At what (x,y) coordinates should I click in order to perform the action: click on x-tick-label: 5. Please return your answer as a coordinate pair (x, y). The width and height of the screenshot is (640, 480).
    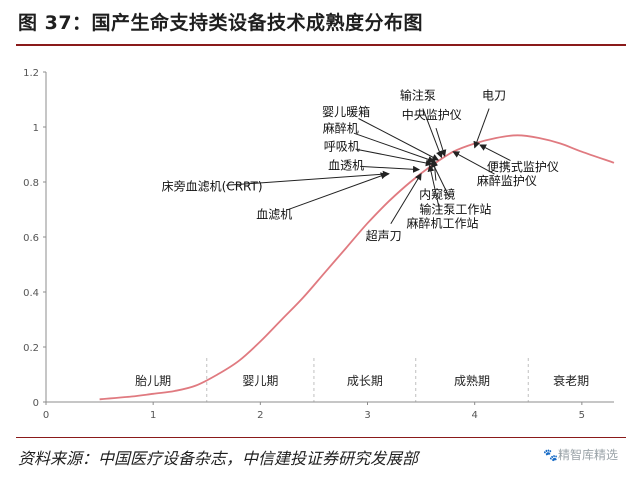
    Looking at the image, I should click on (582, 415).